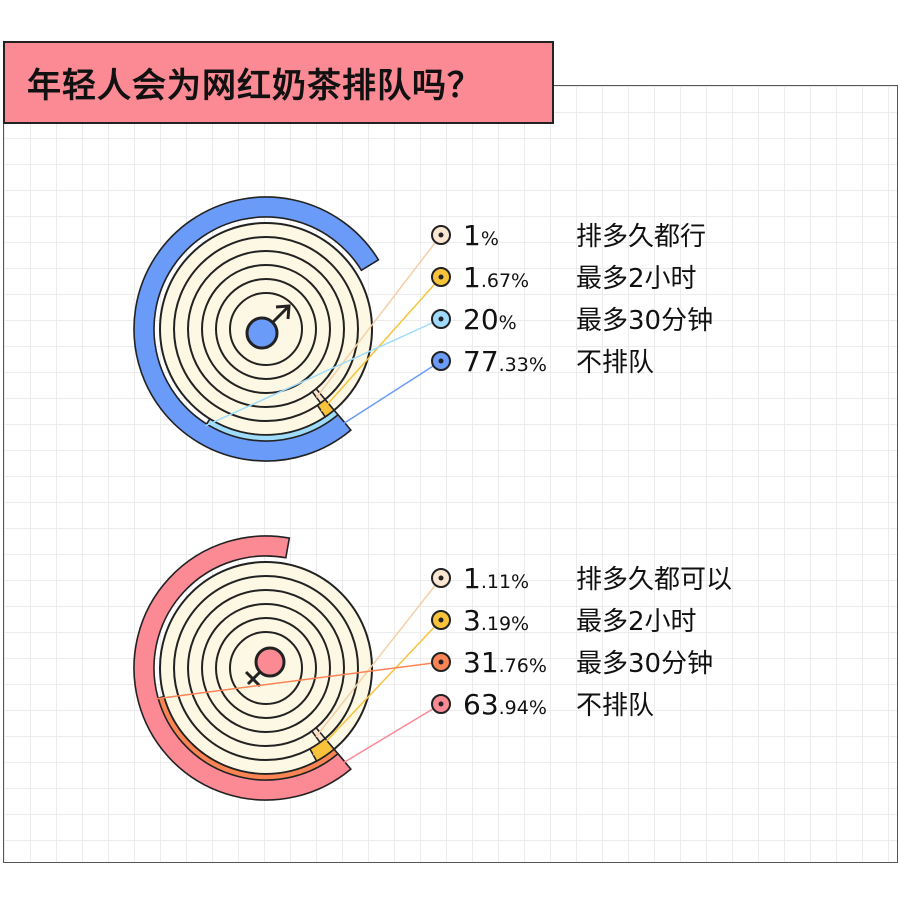 This screenshot has height=905, width=900. I want to click on data-label: 77.33%, so click(505, 361).